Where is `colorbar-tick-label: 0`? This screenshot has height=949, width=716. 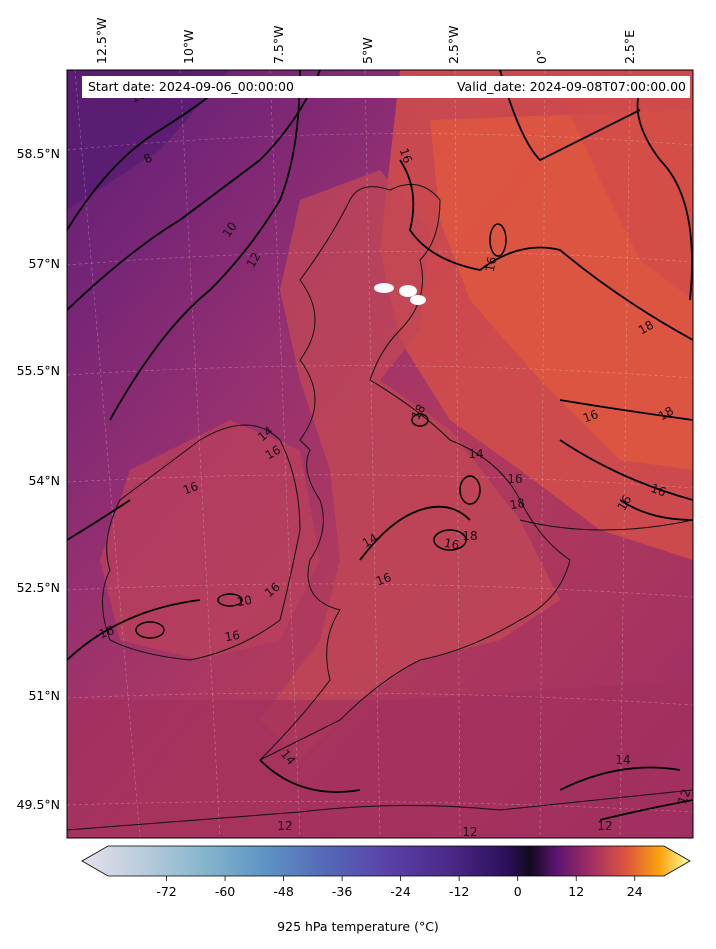 colorbar-tick-label: 0 is located at coordinates (518, 891).